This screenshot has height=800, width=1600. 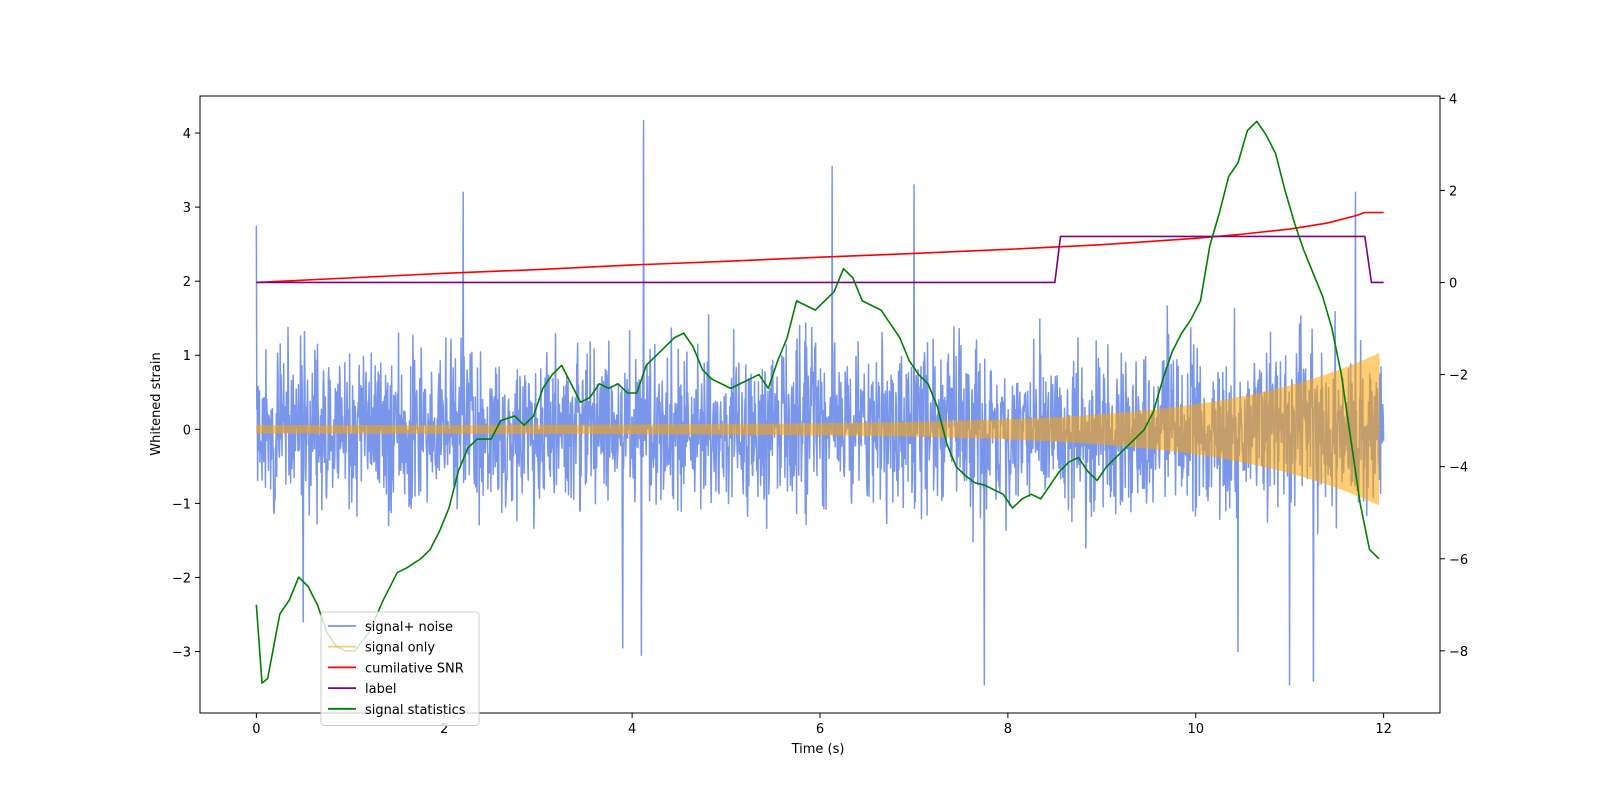 I want to click on y-tick-label: −1, so click(x=181, y=504).